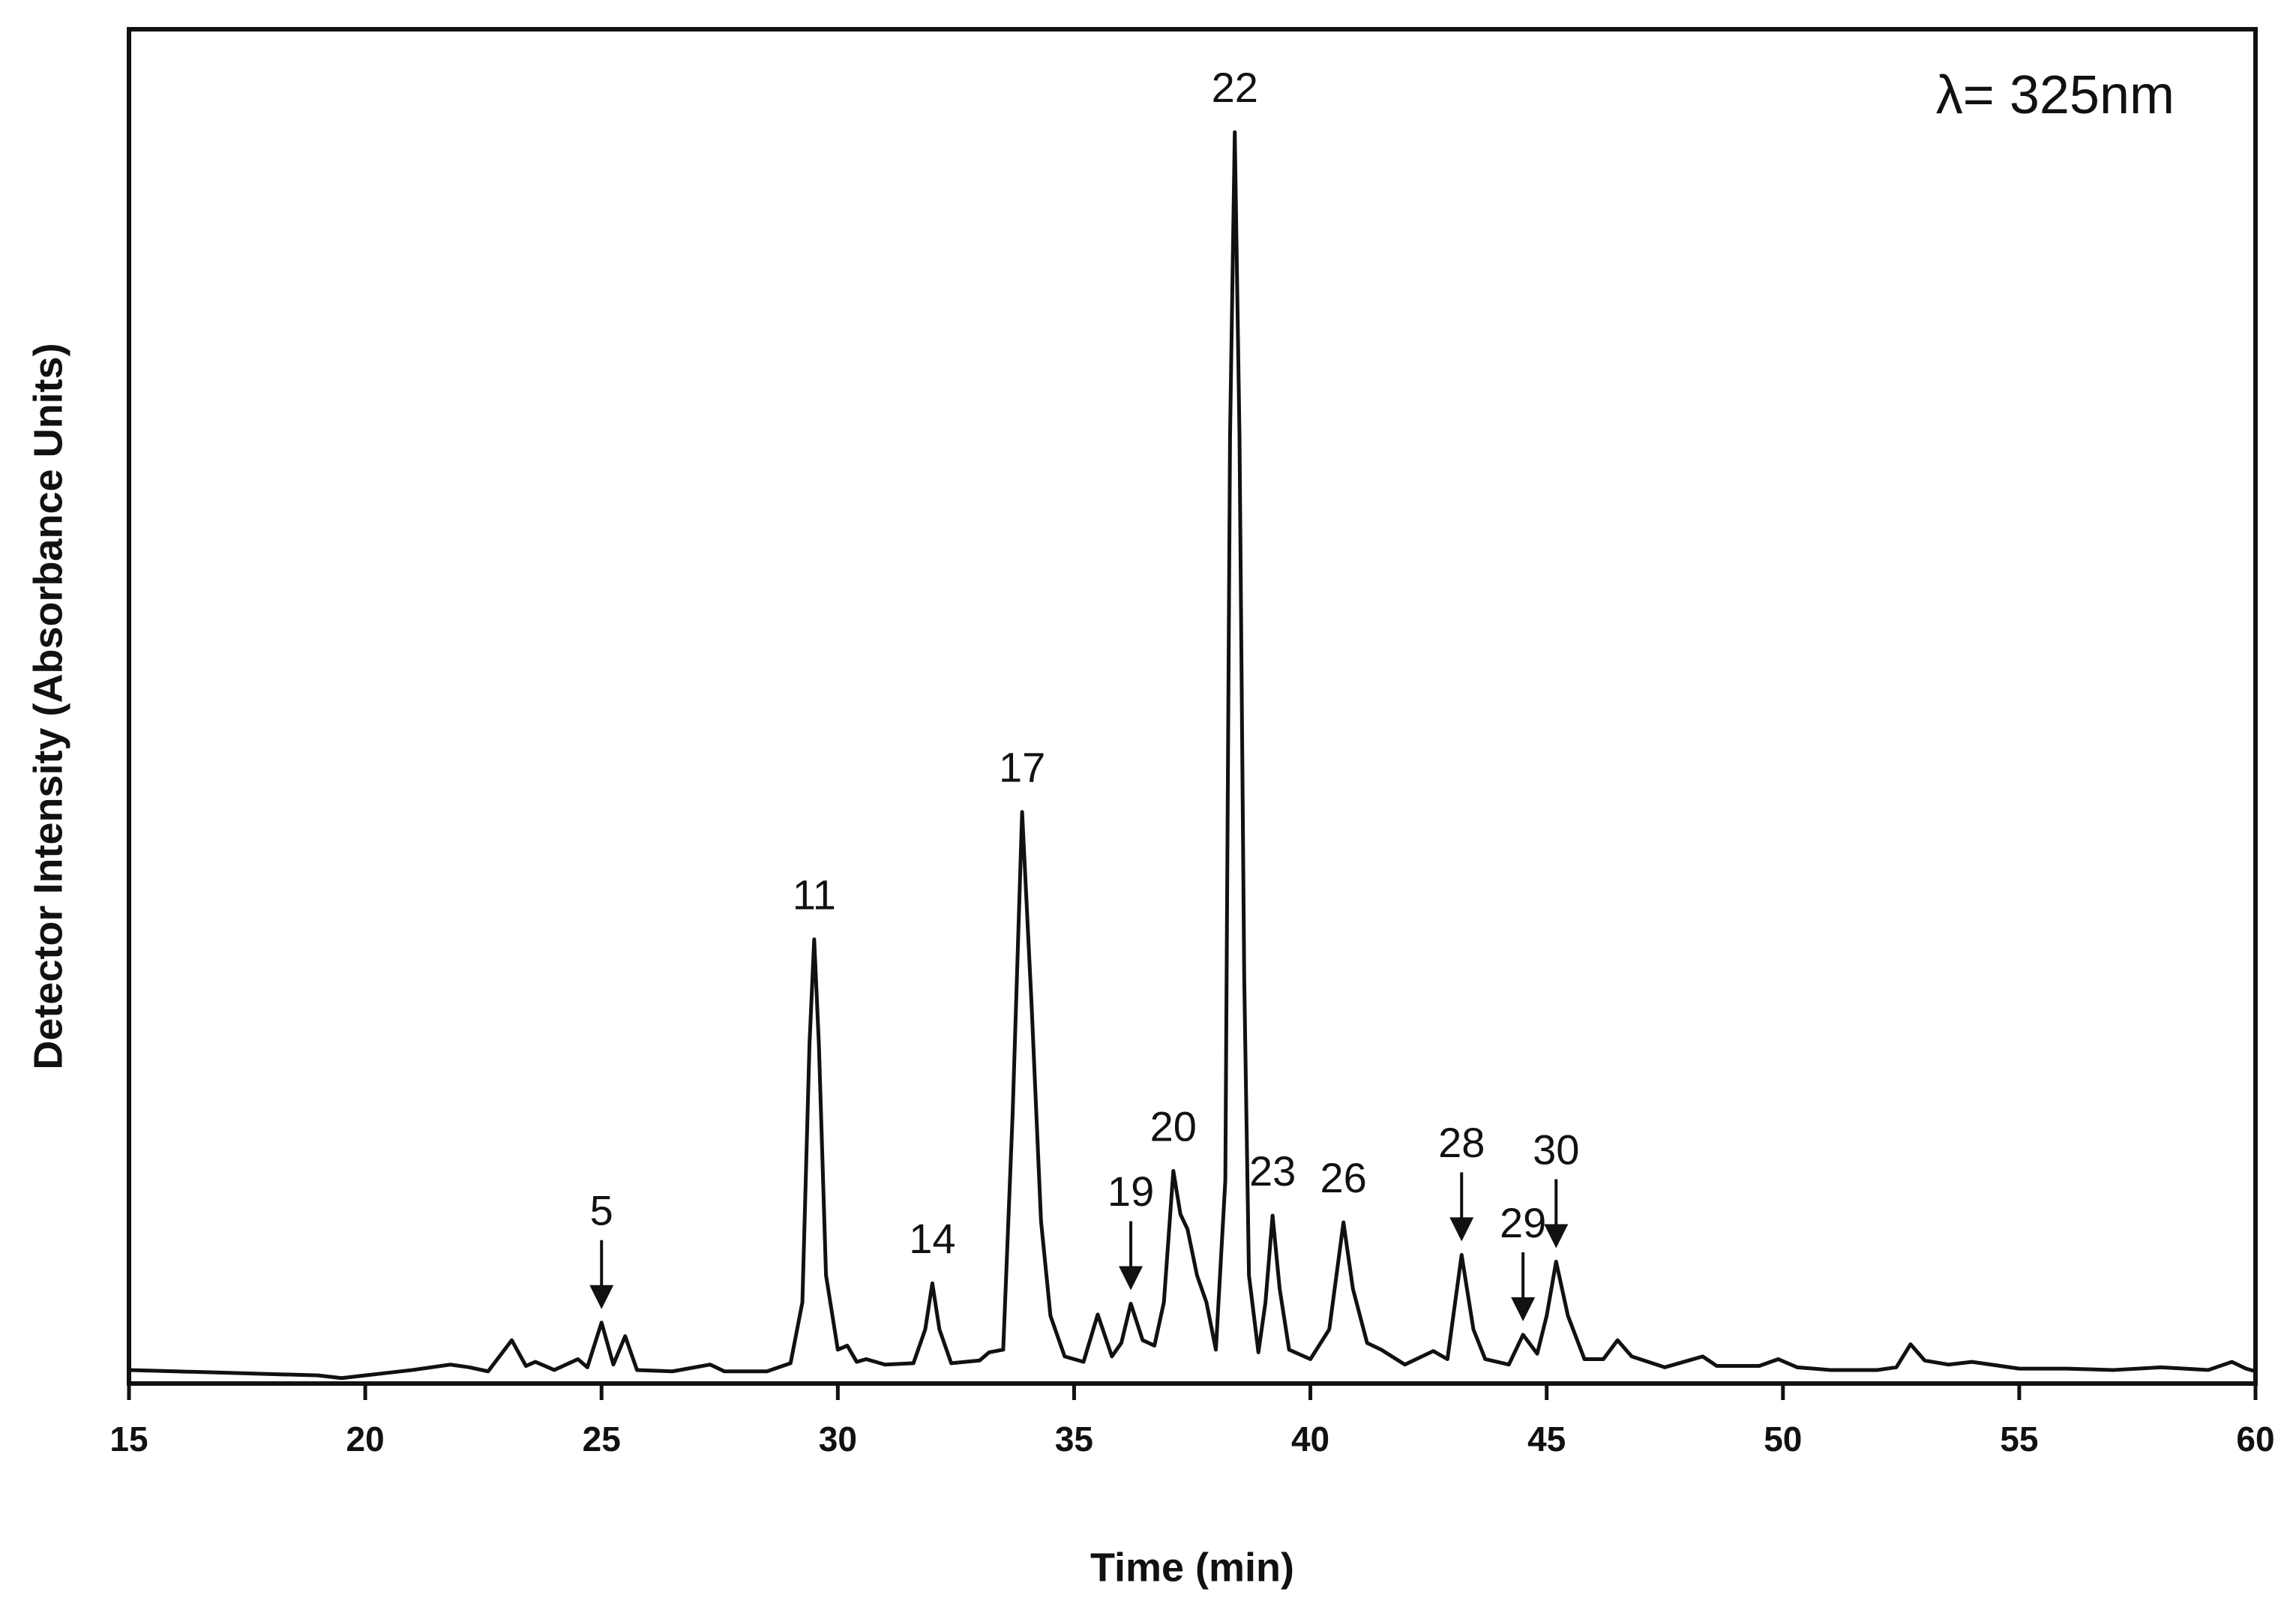 Image resolution: width=2296 pixels, height=1616 pixels. What do you see at coordinates (1074, 1439) in the screenshot?
I see `x-tick-label: 35` at bounding box center [1074, 1439].